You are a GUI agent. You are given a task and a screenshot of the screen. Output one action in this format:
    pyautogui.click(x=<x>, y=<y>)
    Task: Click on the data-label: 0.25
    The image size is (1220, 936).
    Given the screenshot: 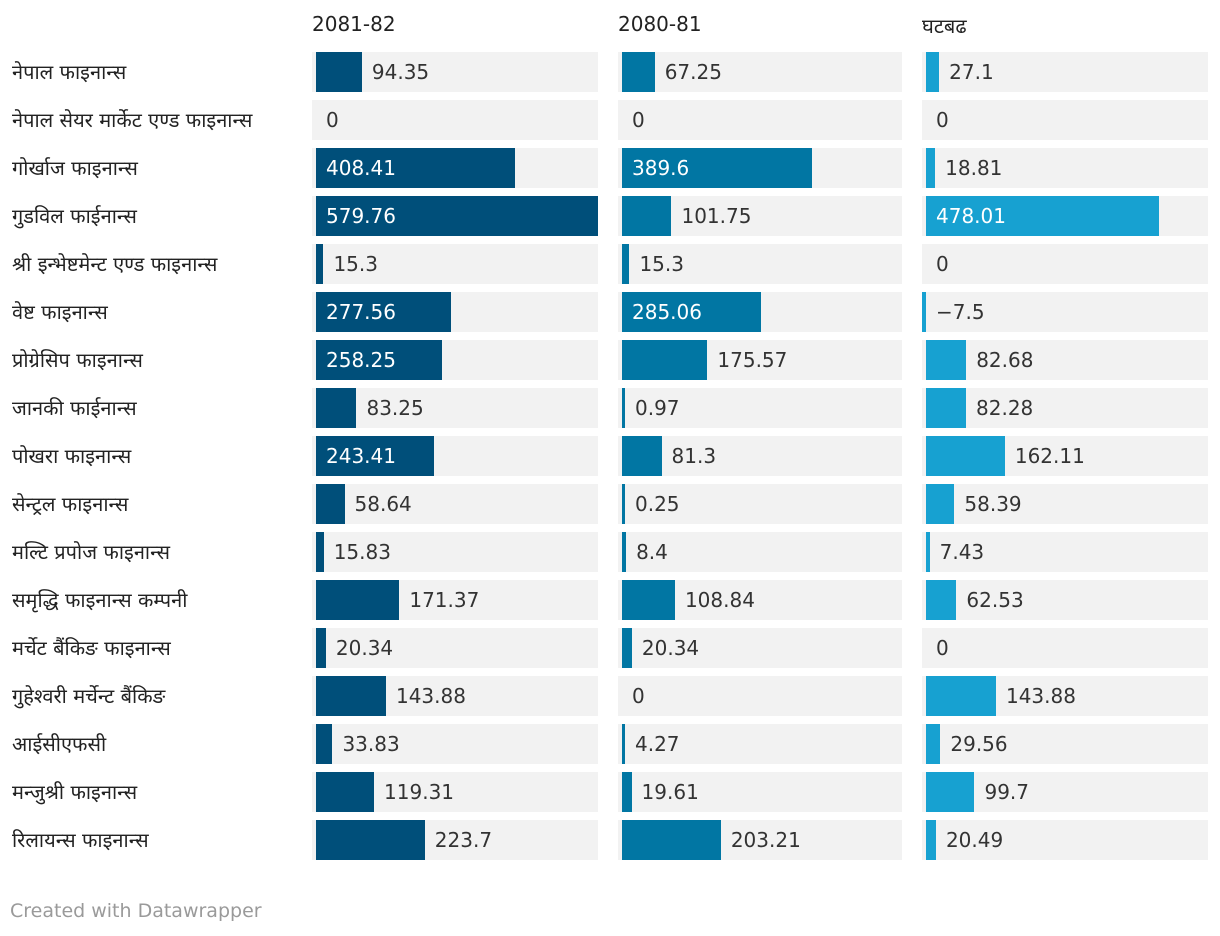 What is the action you would take?
    pyautogui.click(x=657, y=504)
    